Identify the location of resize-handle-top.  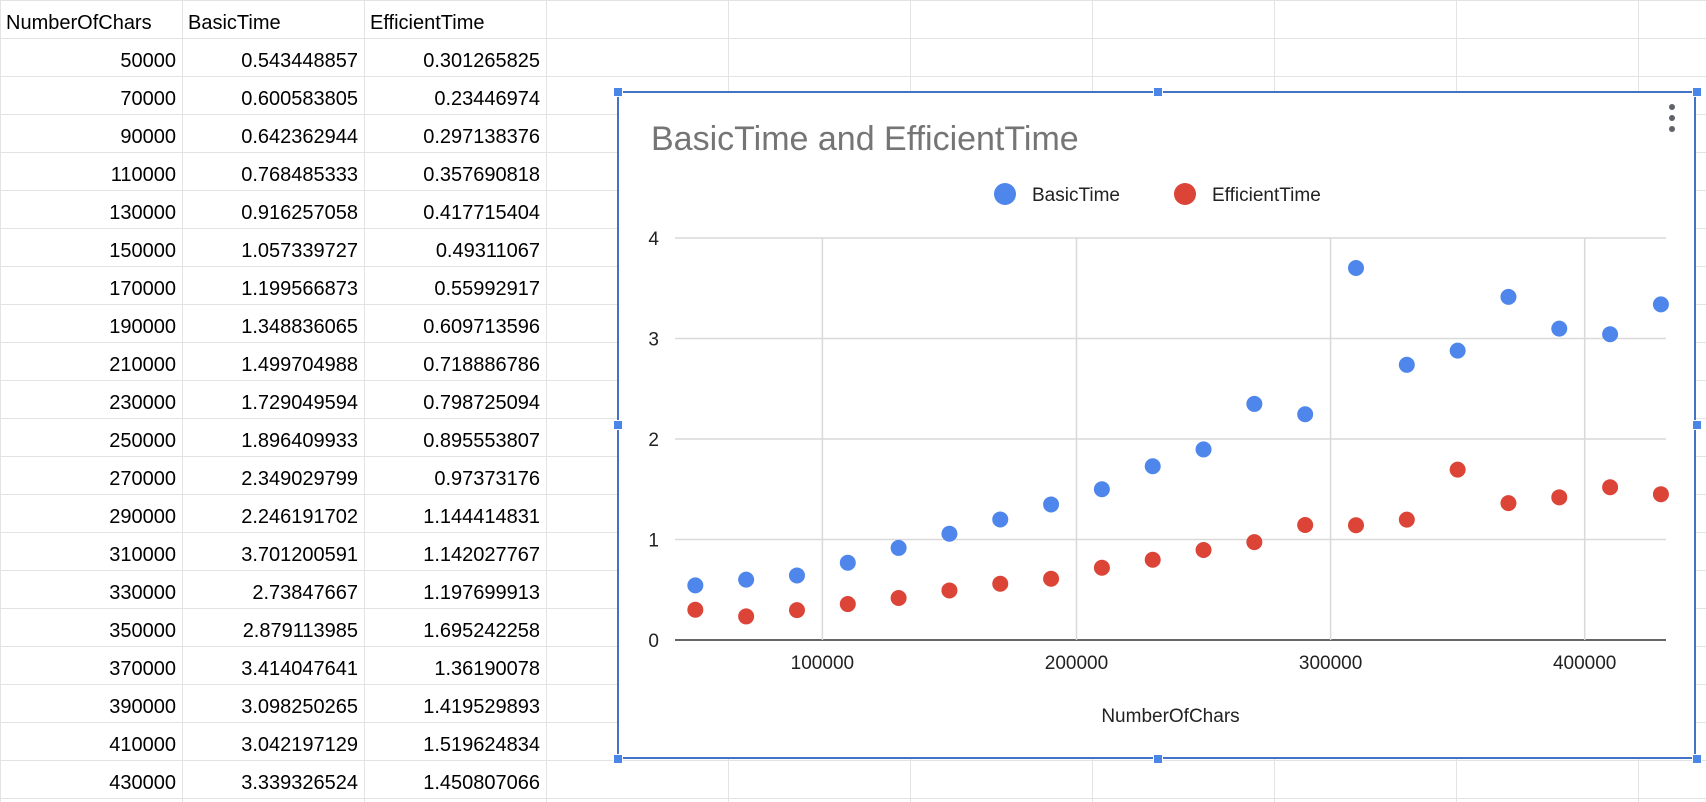
(1158, 92).